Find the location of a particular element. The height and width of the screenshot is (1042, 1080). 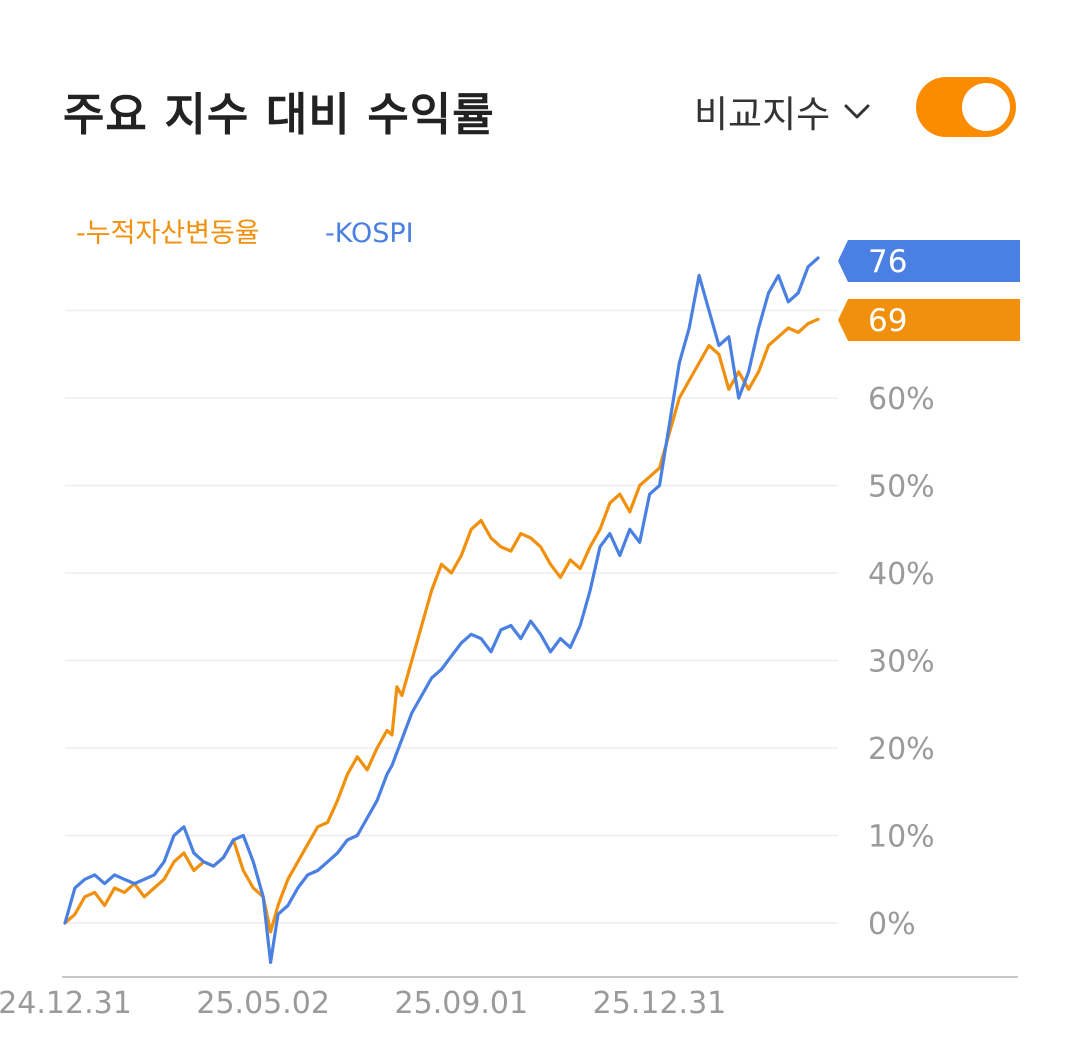

end-value-badges: 76 69 is located at coordinates (929, 290).